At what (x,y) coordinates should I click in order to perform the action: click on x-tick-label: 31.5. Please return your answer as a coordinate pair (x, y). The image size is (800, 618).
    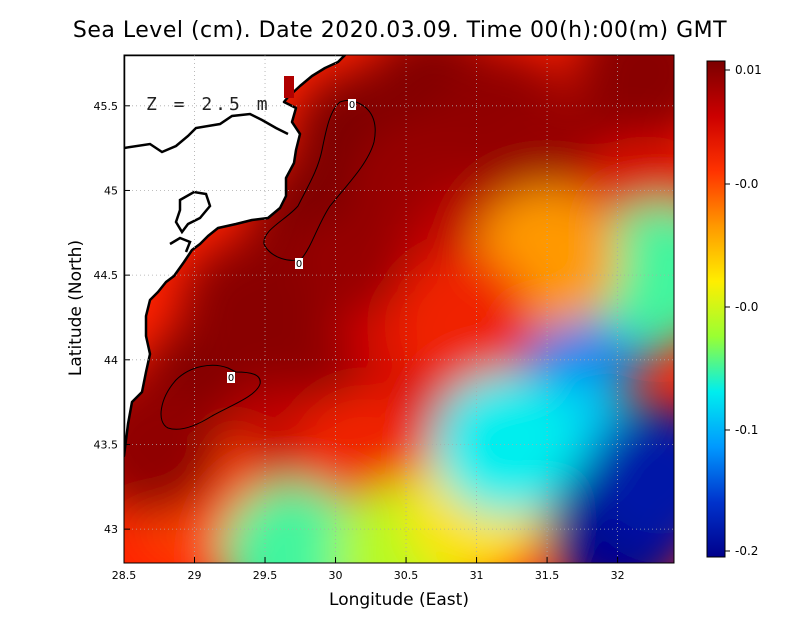
    Looking at the image, I should click on (547, 575).